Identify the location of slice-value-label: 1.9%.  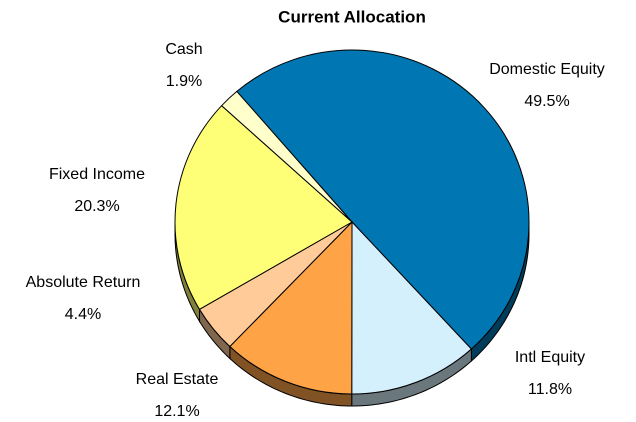
(184, 81).